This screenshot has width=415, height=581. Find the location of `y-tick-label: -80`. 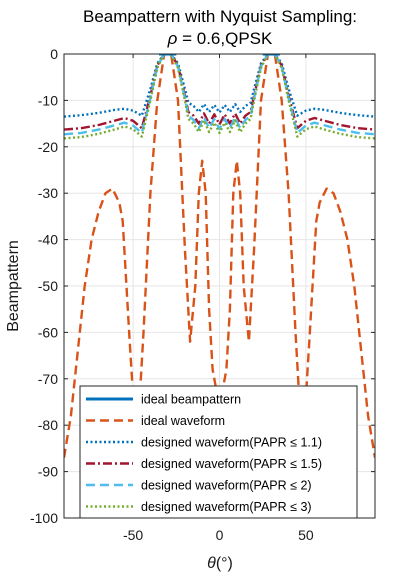

y-tick-label: -80 is located at coordinates (48, 425).